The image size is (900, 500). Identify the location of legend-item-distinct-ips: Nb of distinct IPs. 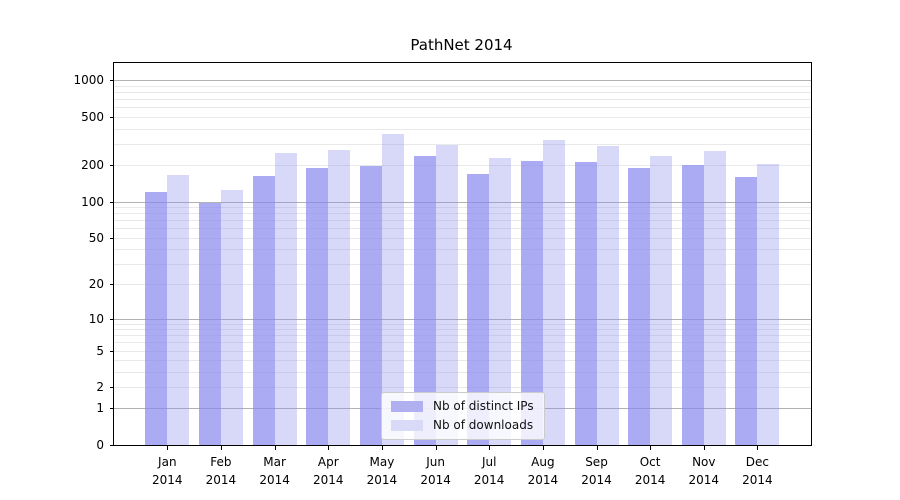
(463, 406).